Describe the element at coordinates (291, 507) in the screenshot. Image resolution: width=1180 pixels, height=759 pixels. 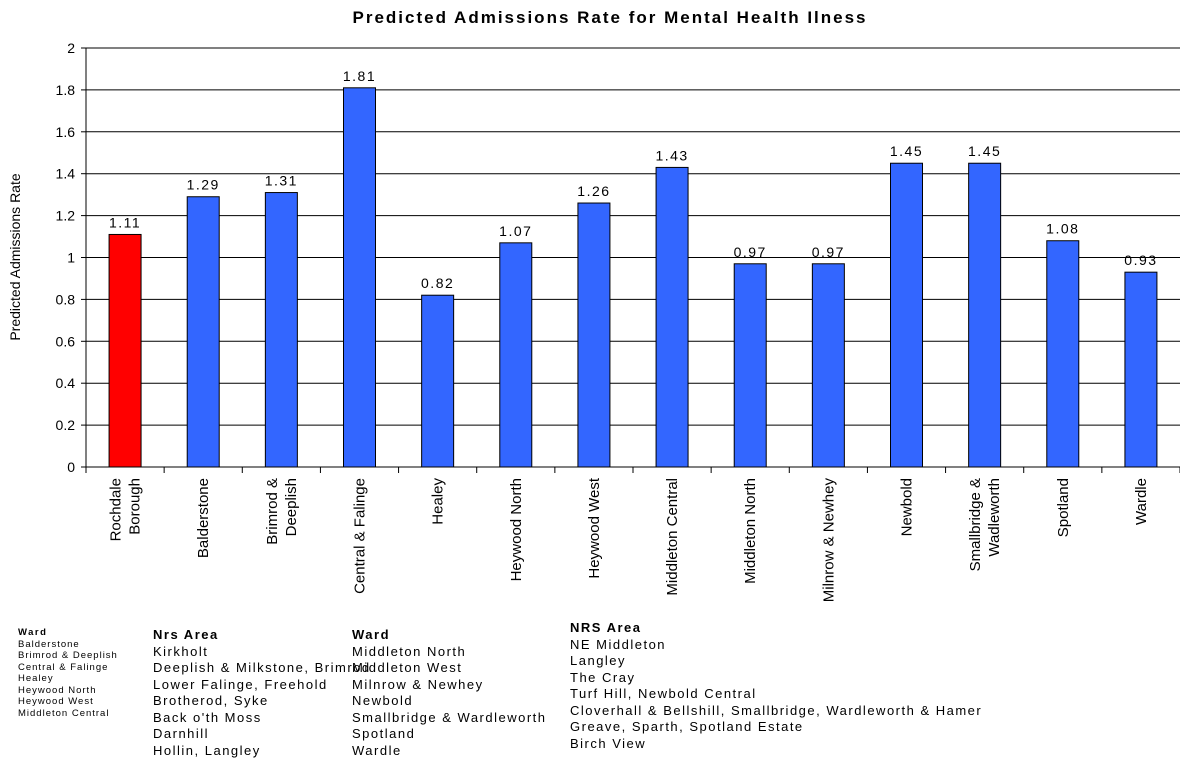
I see `category-label: Deeplish` at that location.